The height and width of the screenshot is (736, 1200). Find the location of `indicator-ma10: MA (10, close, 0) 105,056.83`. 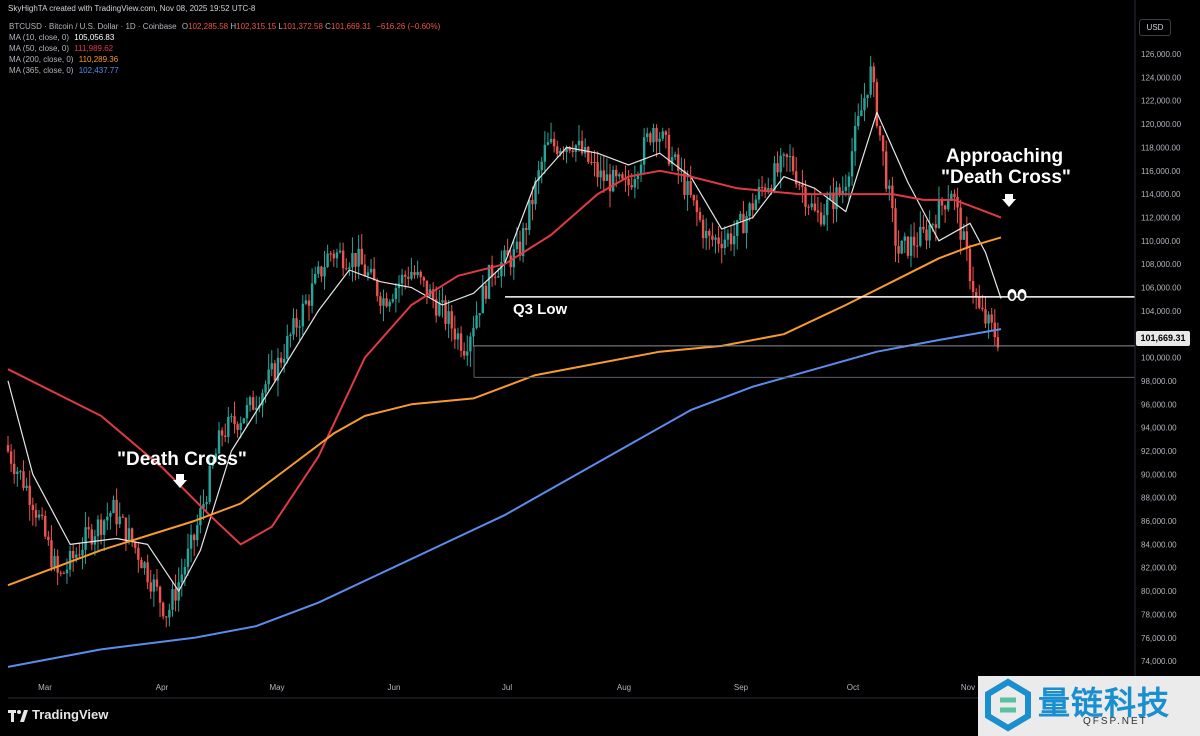

indicator-ma10: MA (10, close, 0) 105,056.83 is located at coordinates (61, 38).